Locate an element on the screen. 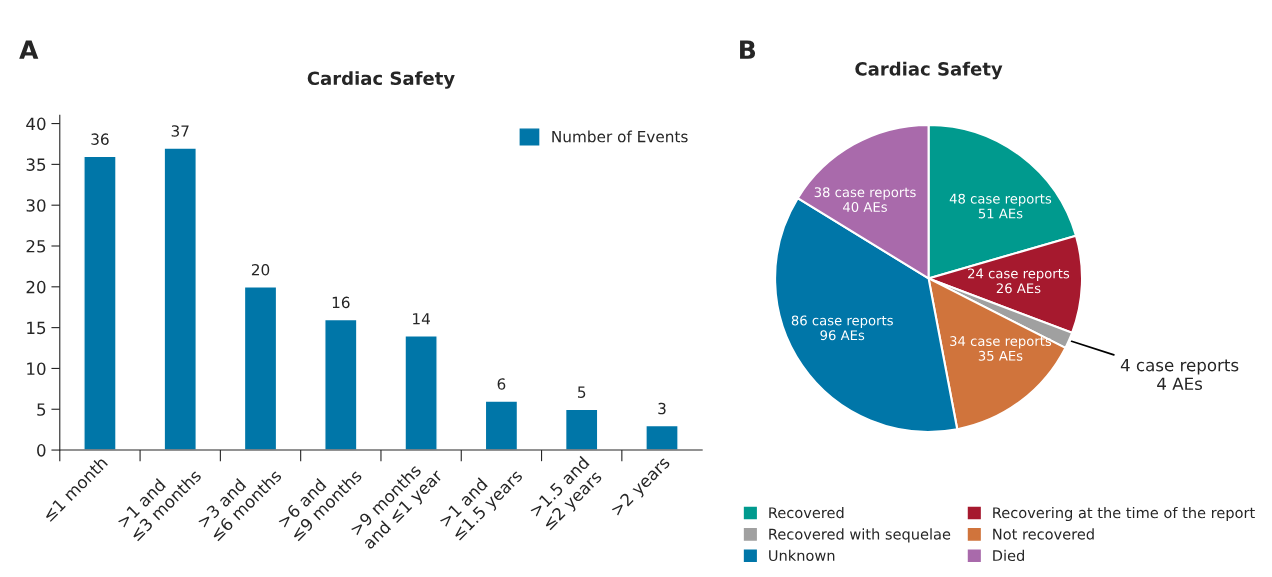 This screenshot has height=577, width=1272. data-label: 3 is located at coordinates (662, 408).